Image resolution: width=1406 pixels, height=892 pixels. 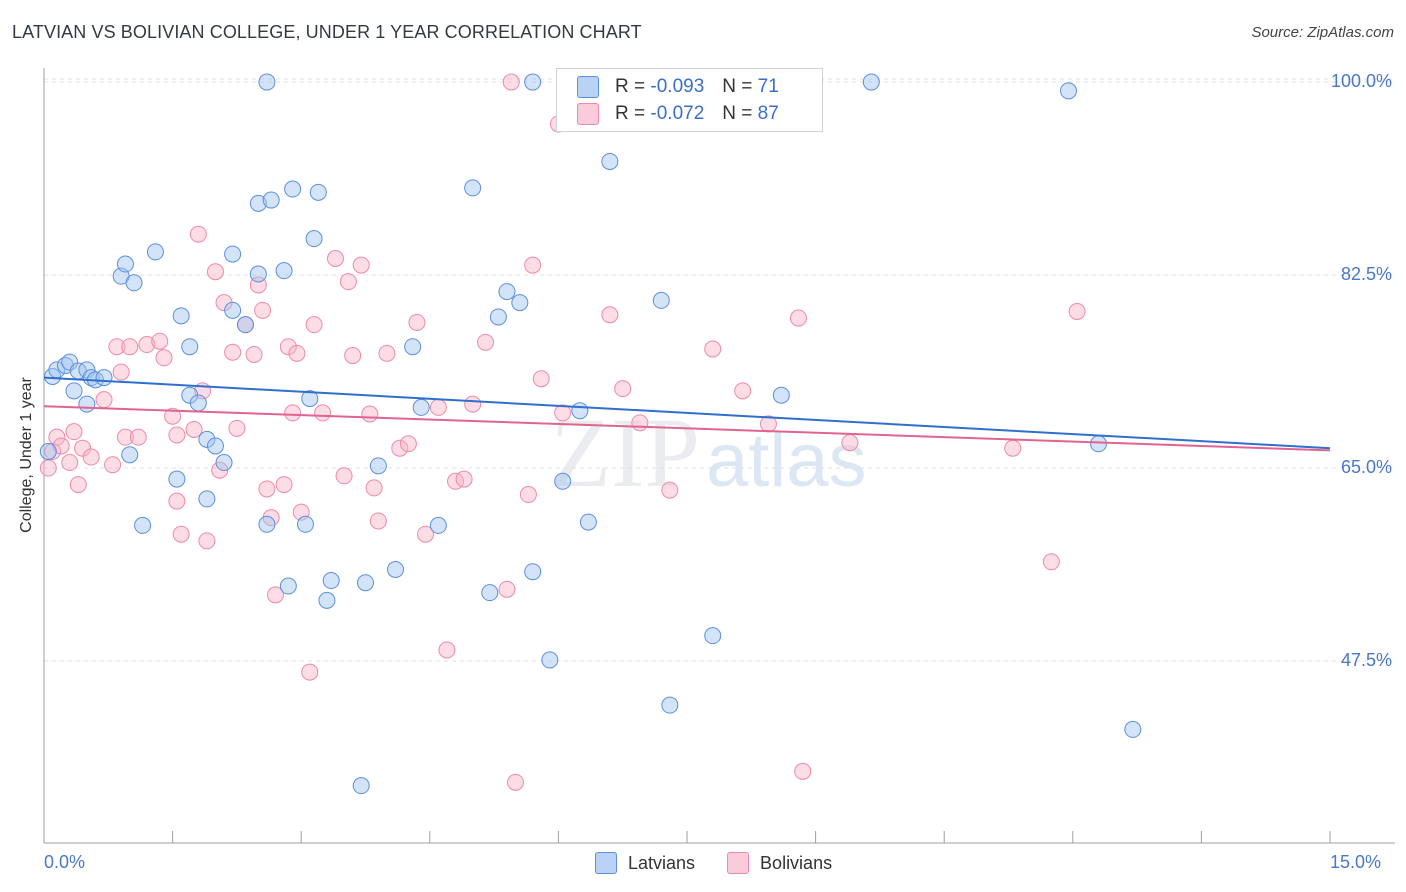 What do you see at coordinates (588, 87) in the screenshot?
I see `latvians-swatch` at bounding box center [588, 87].